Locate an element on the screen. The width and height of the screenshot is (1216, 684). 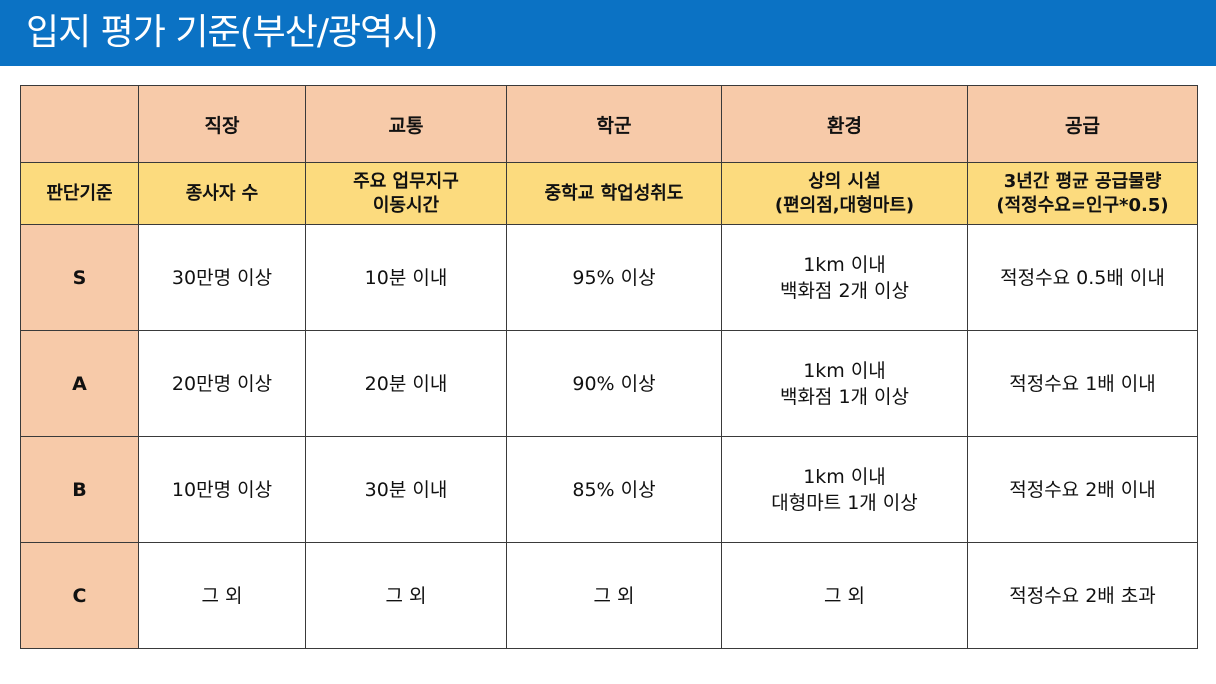
criteria-cell: 주요 업무지구 이동시간 is located at coordinates (406, 193).